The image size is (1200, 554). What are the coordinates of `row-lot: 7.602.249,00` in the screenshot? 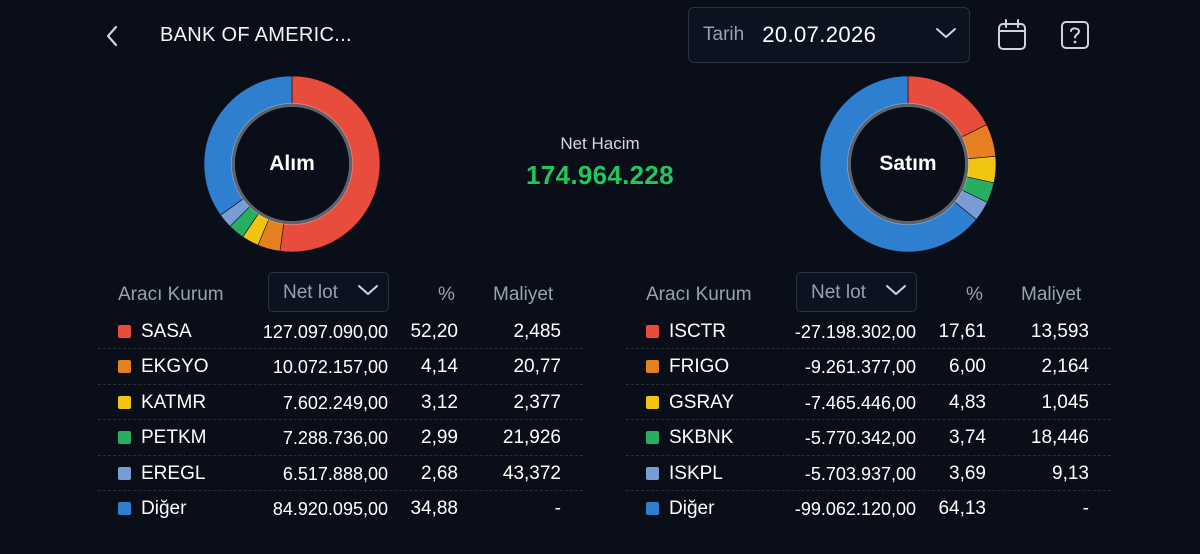 It's located at (335, 402).